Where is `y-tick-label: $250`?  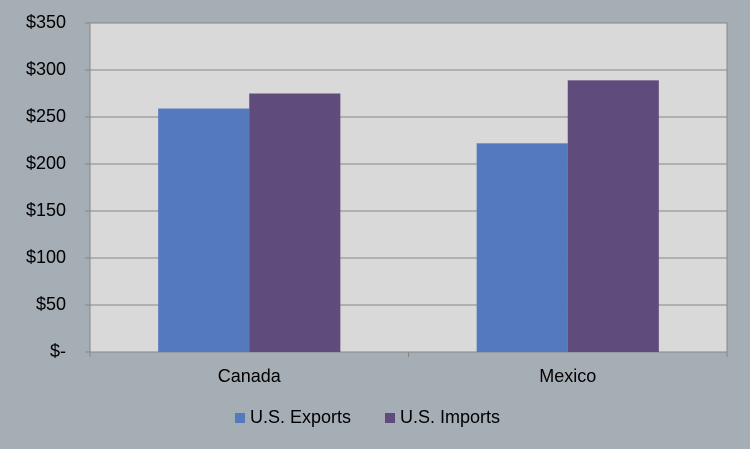
y-tick-label: $250 is located at coordinates (46, 116).